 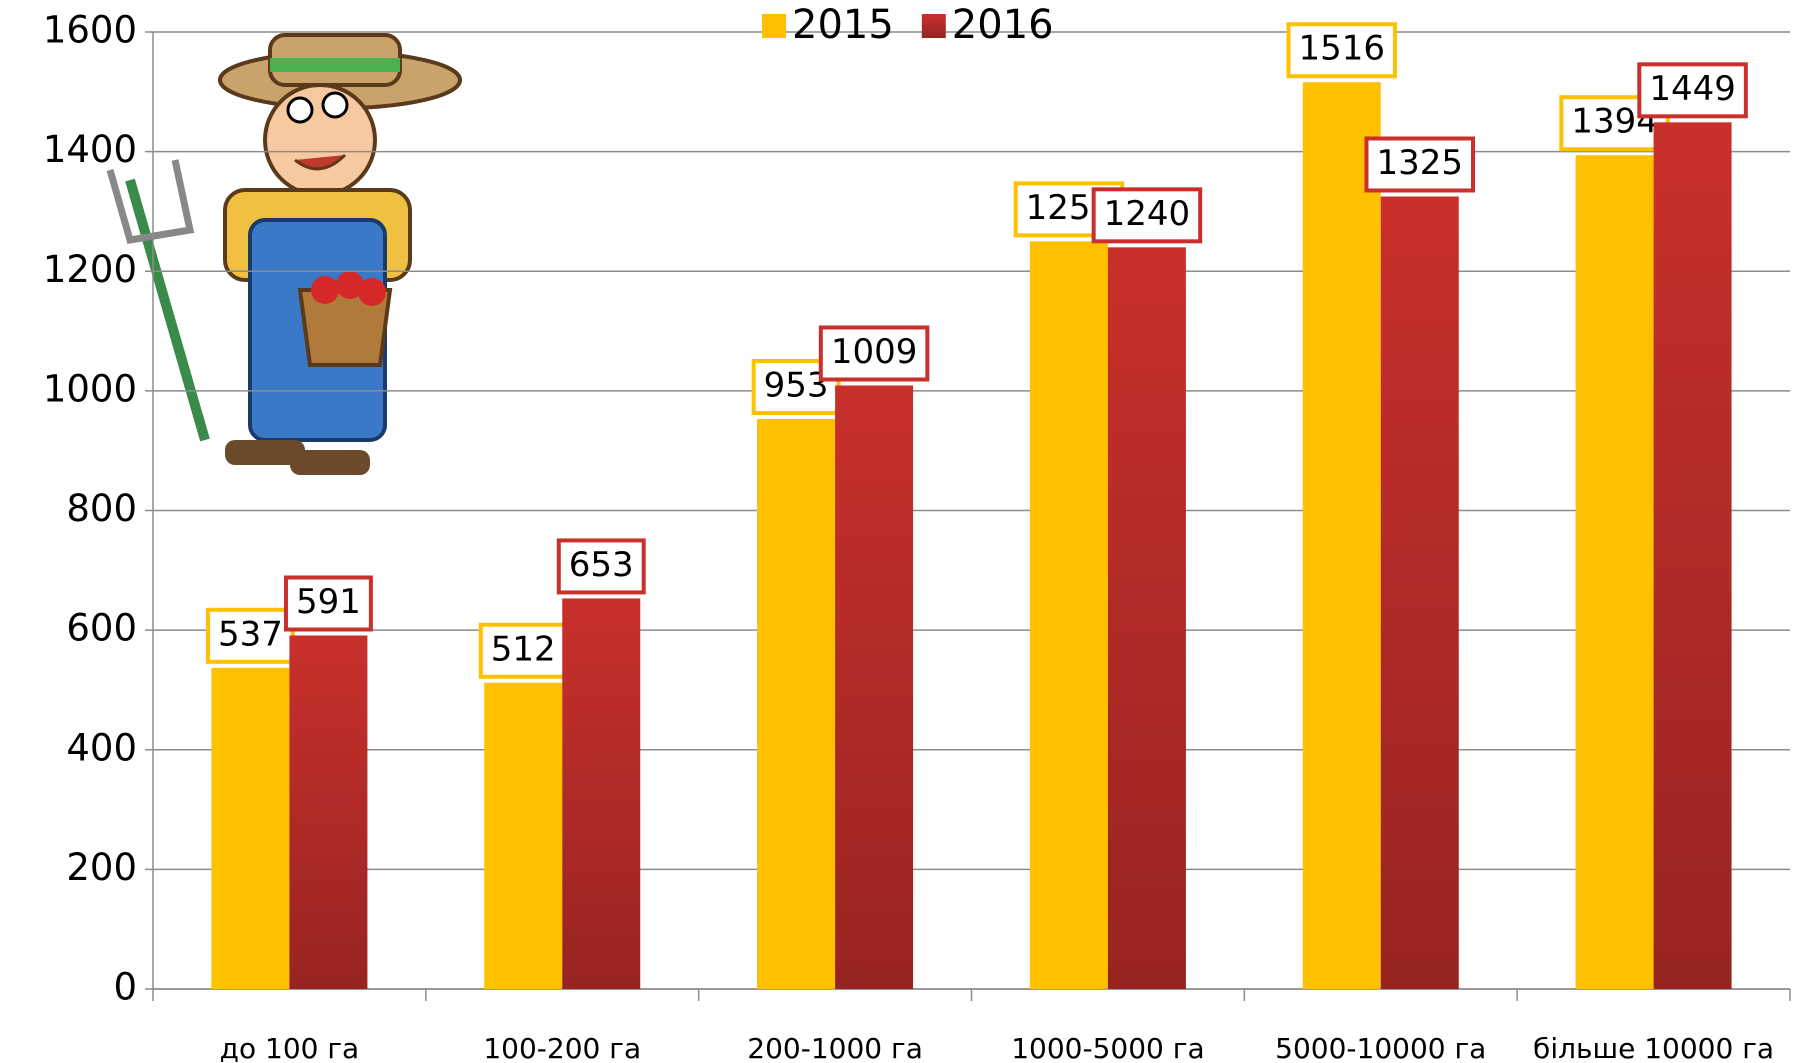 What do you see at coordinates (1003, 25) in the screenshot?
I see `legend-label: 2016` at bounding box center [1003, 25].